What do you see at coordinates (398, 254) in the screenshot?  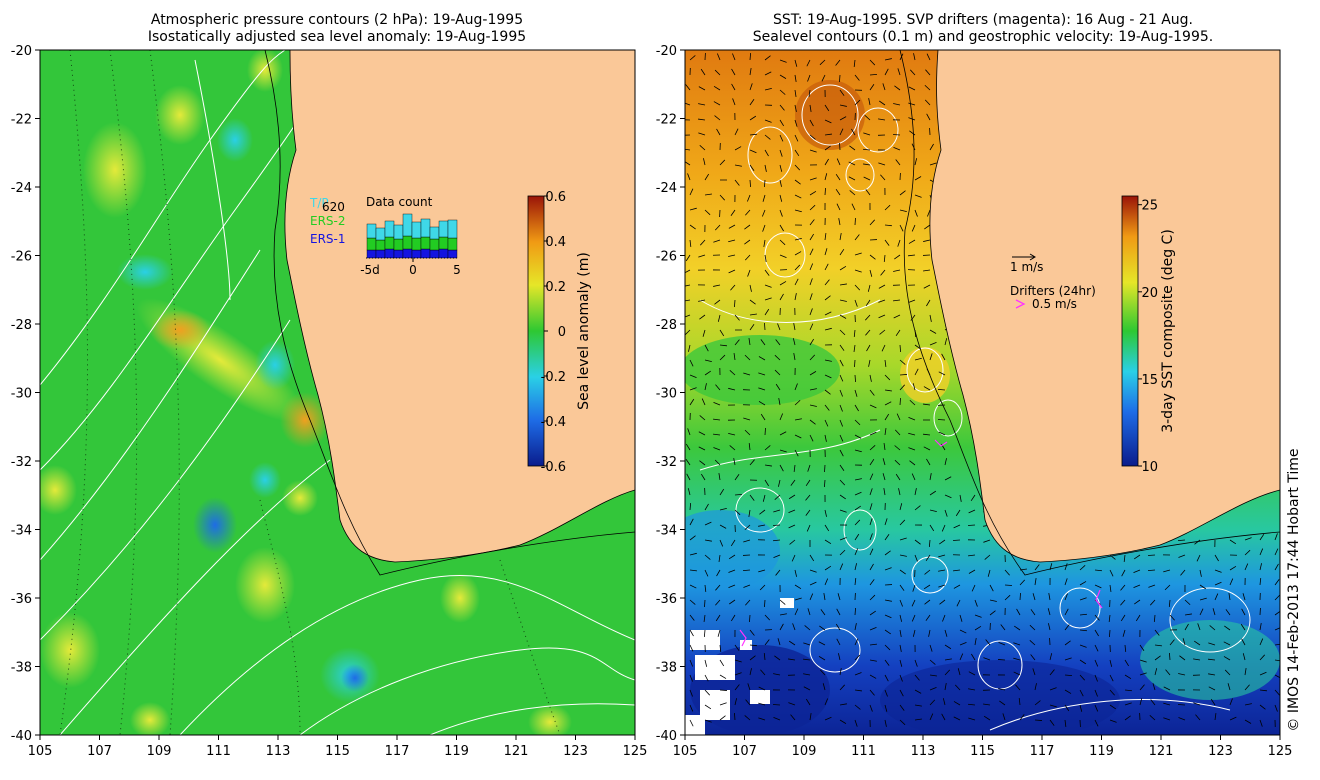 I see `inset-bar-segment` at bounding box center [398, 254].